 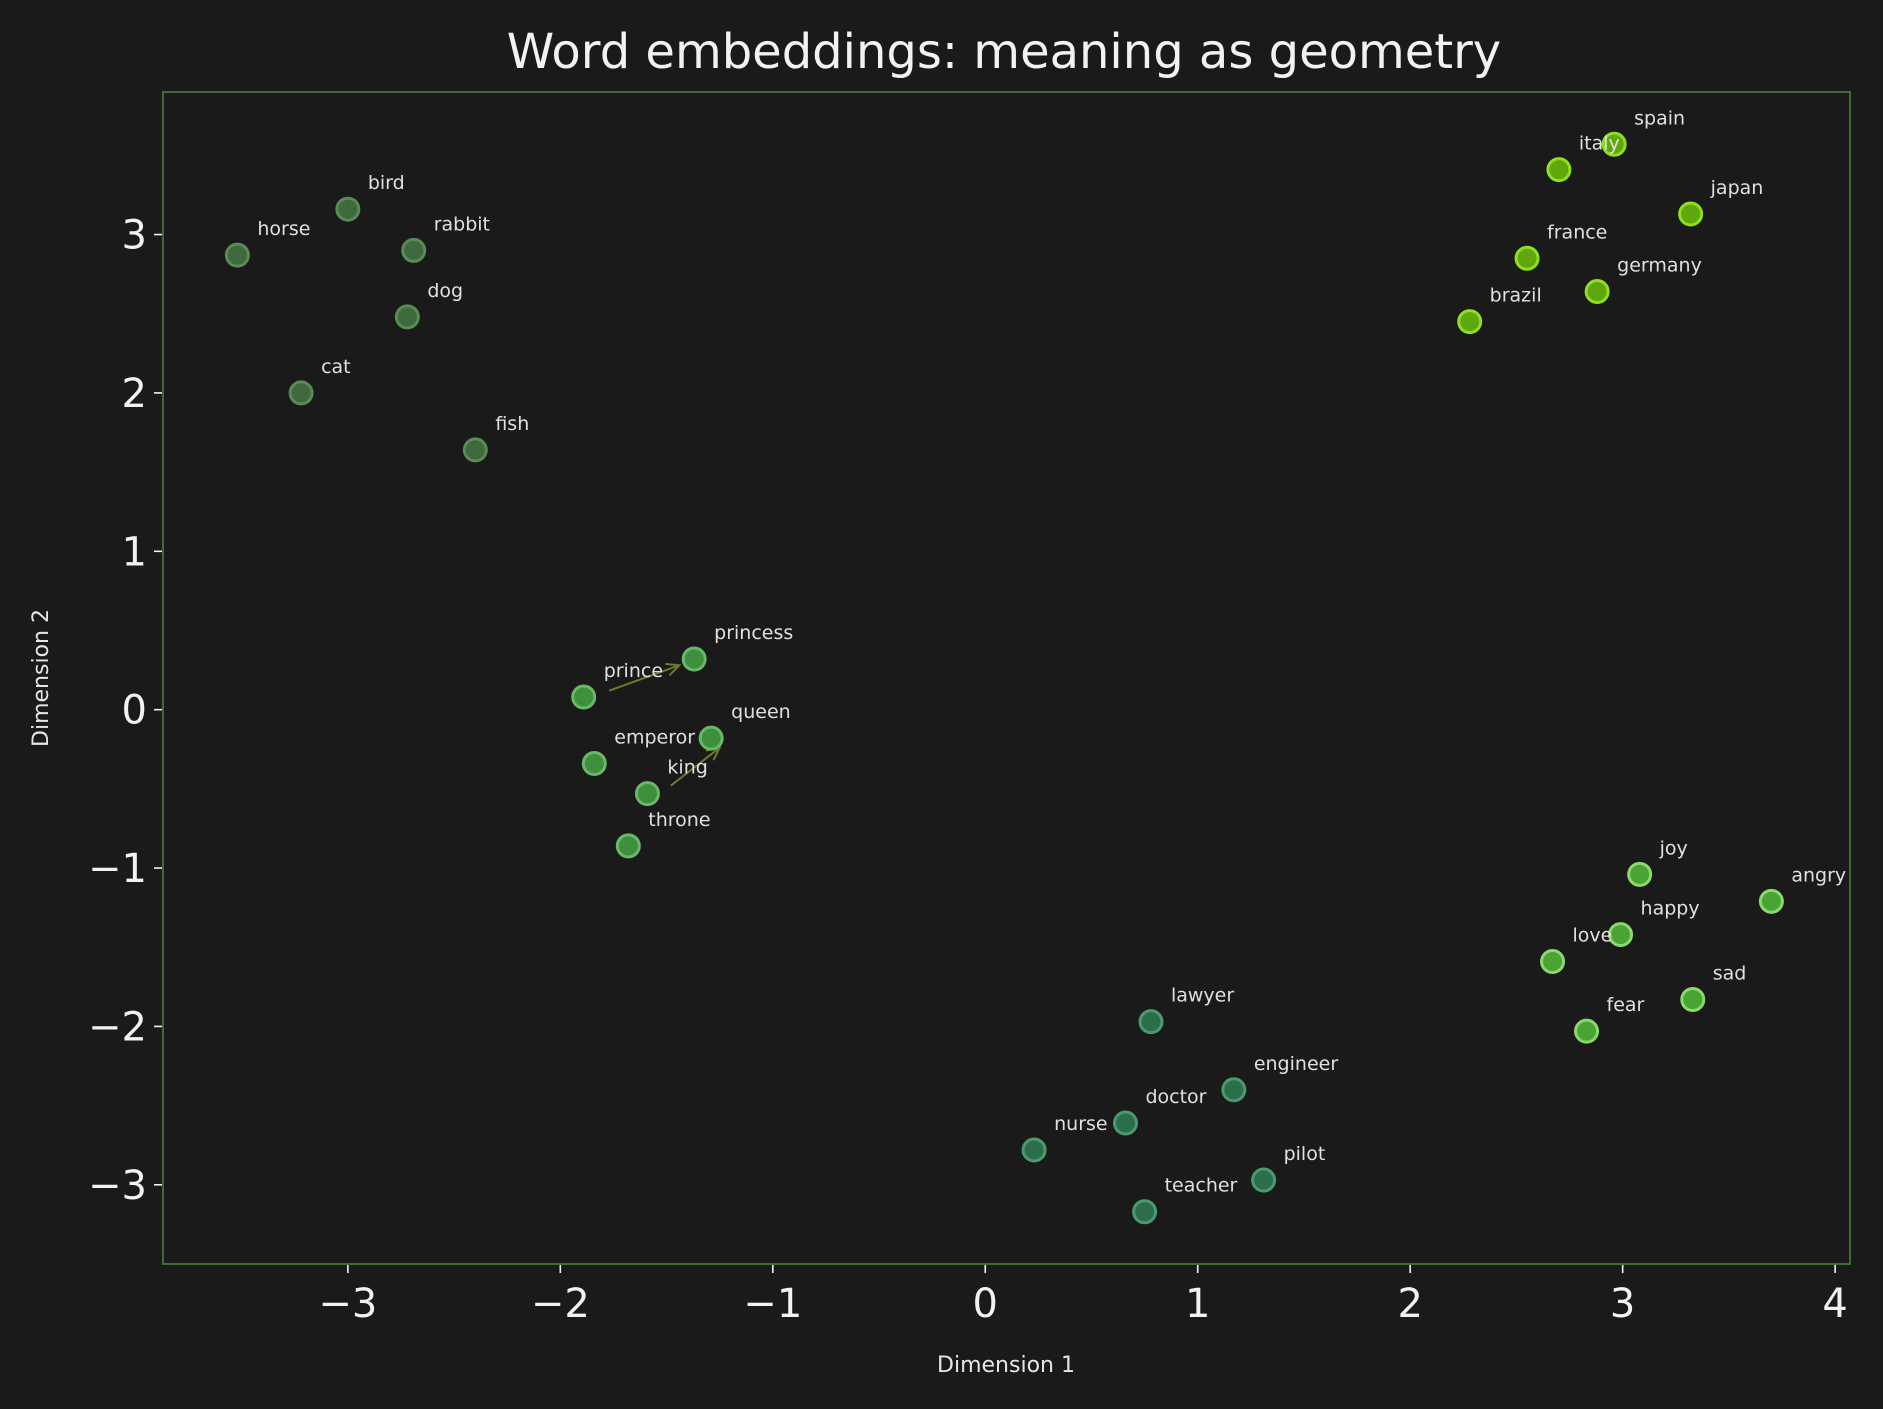 I want to click on label-germany: germany, so click(x=1659, y=266).